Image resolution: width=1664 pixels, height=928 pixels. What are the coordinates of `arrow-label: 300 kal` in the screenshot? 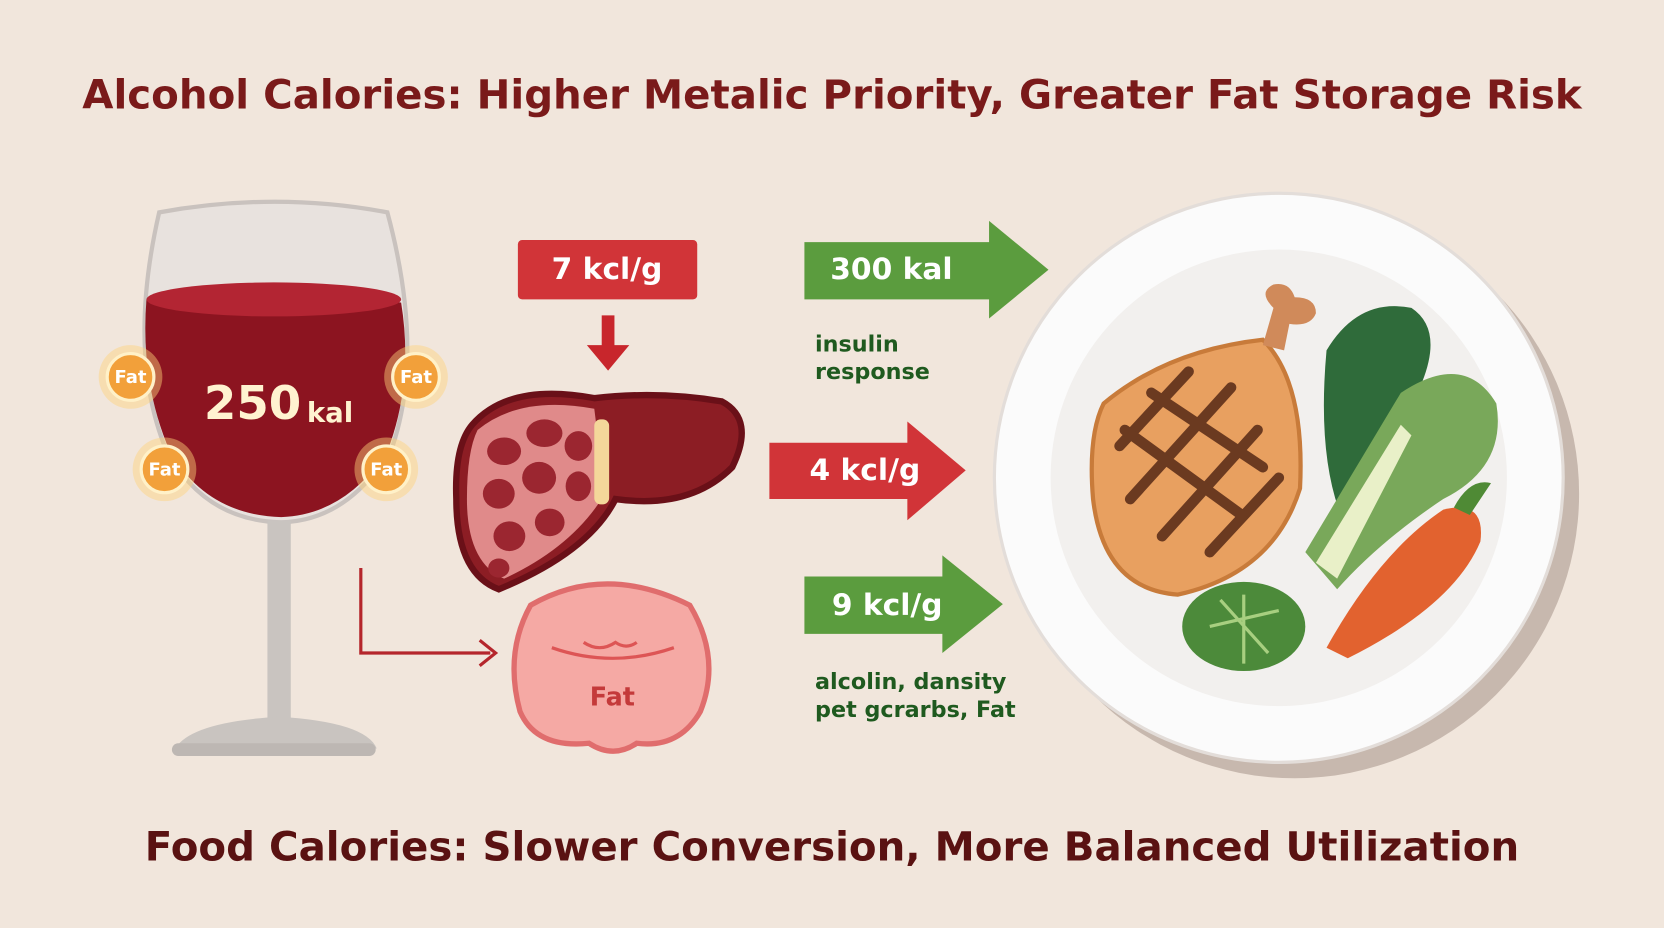 It's located at (891, 269).